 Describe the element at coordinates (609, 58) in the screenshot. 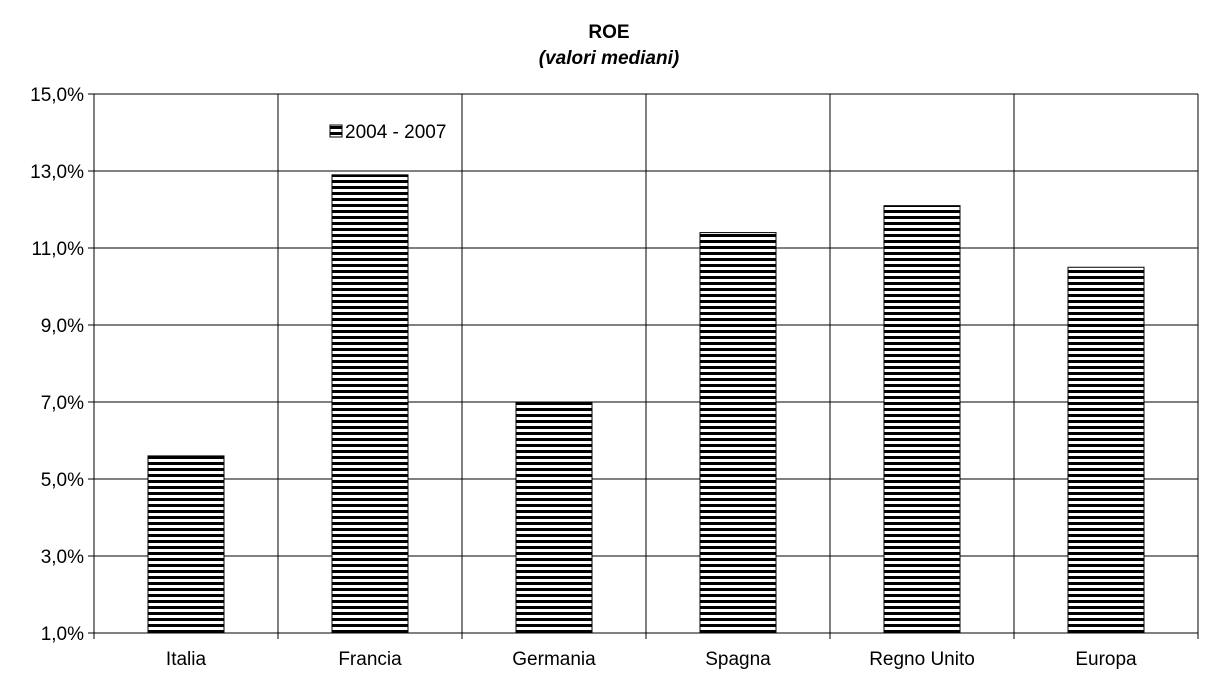

I see `chart-subtitle: (valori mediani)` at that location.